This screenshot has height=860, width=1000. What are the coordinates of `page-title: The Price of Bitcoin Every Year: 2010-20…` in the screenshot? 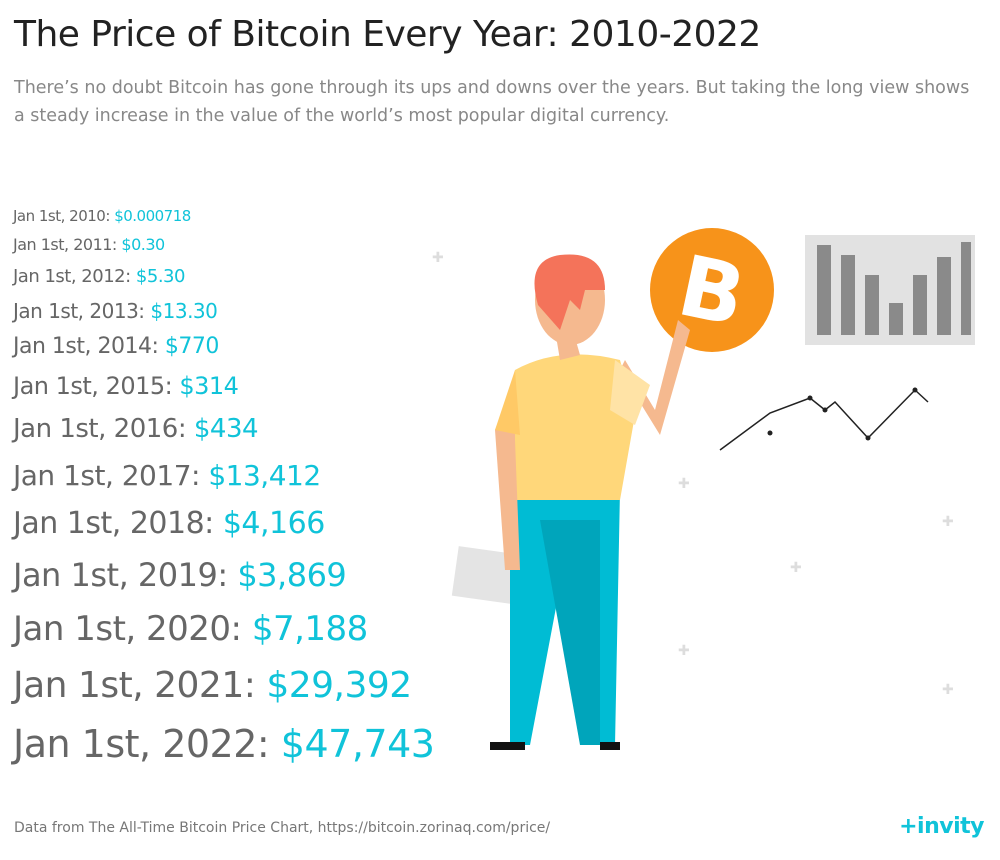 It's located at (387, 34).